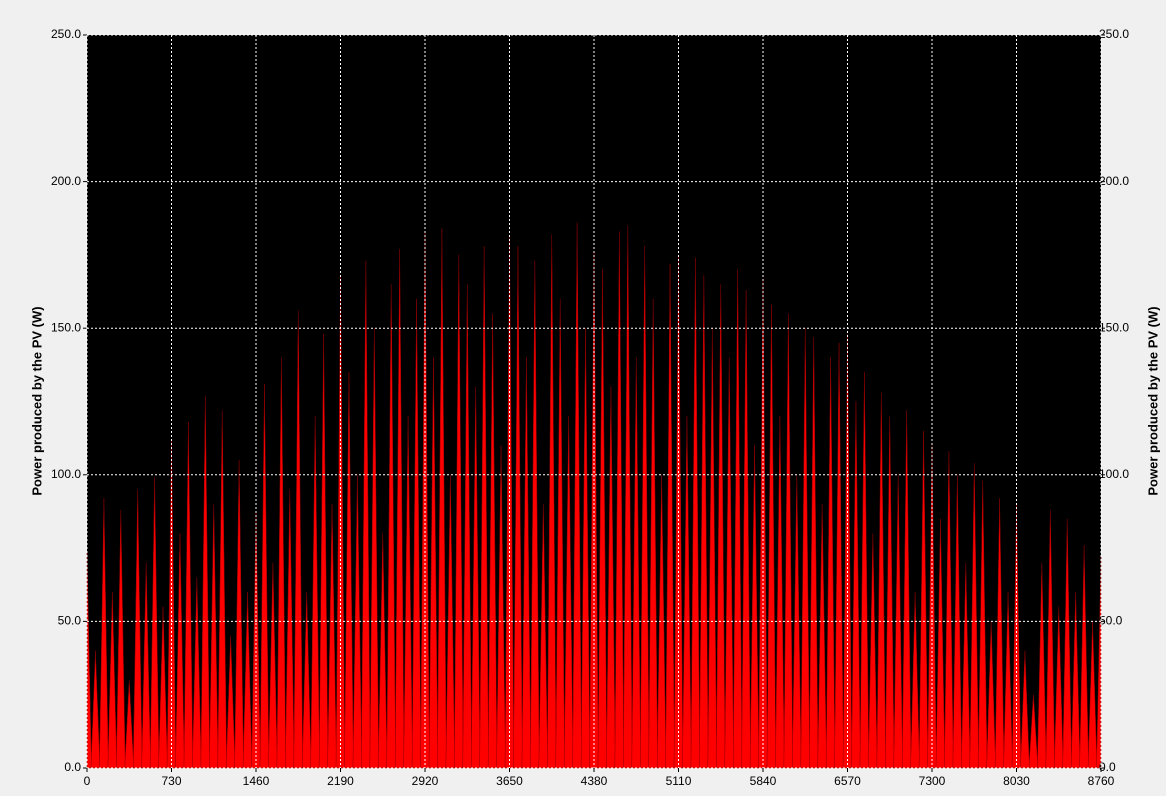 Image resolution: width=1166 pixels, height=796 pixels. What do you see at coordinates (1101, 781) in the screenshot?
I see `x-tick-label: 8760` at bounding box center [1101, 781].